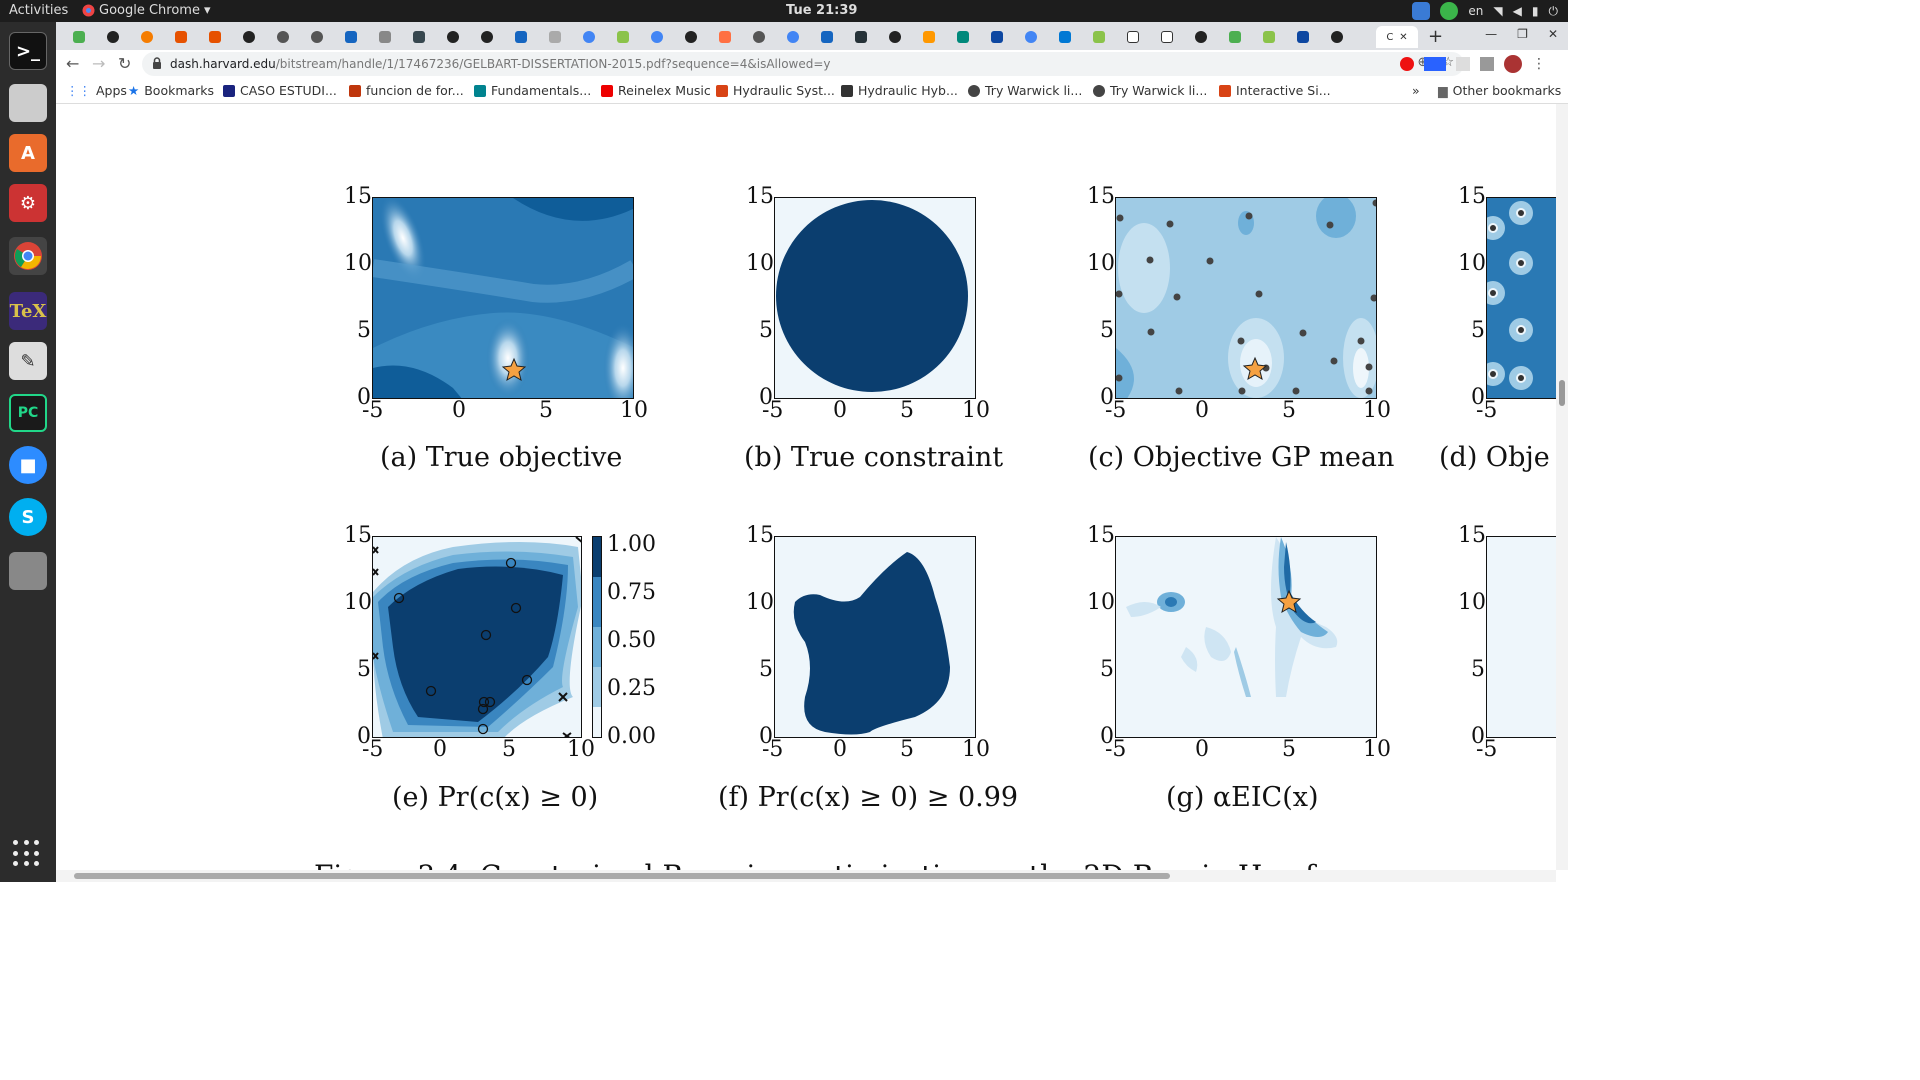 The image size is (1920, 1080). What do you see at coordinates (1202, 749) in the screenshot?
I see `x-tick: 0` at bounding box center [1202, 749].